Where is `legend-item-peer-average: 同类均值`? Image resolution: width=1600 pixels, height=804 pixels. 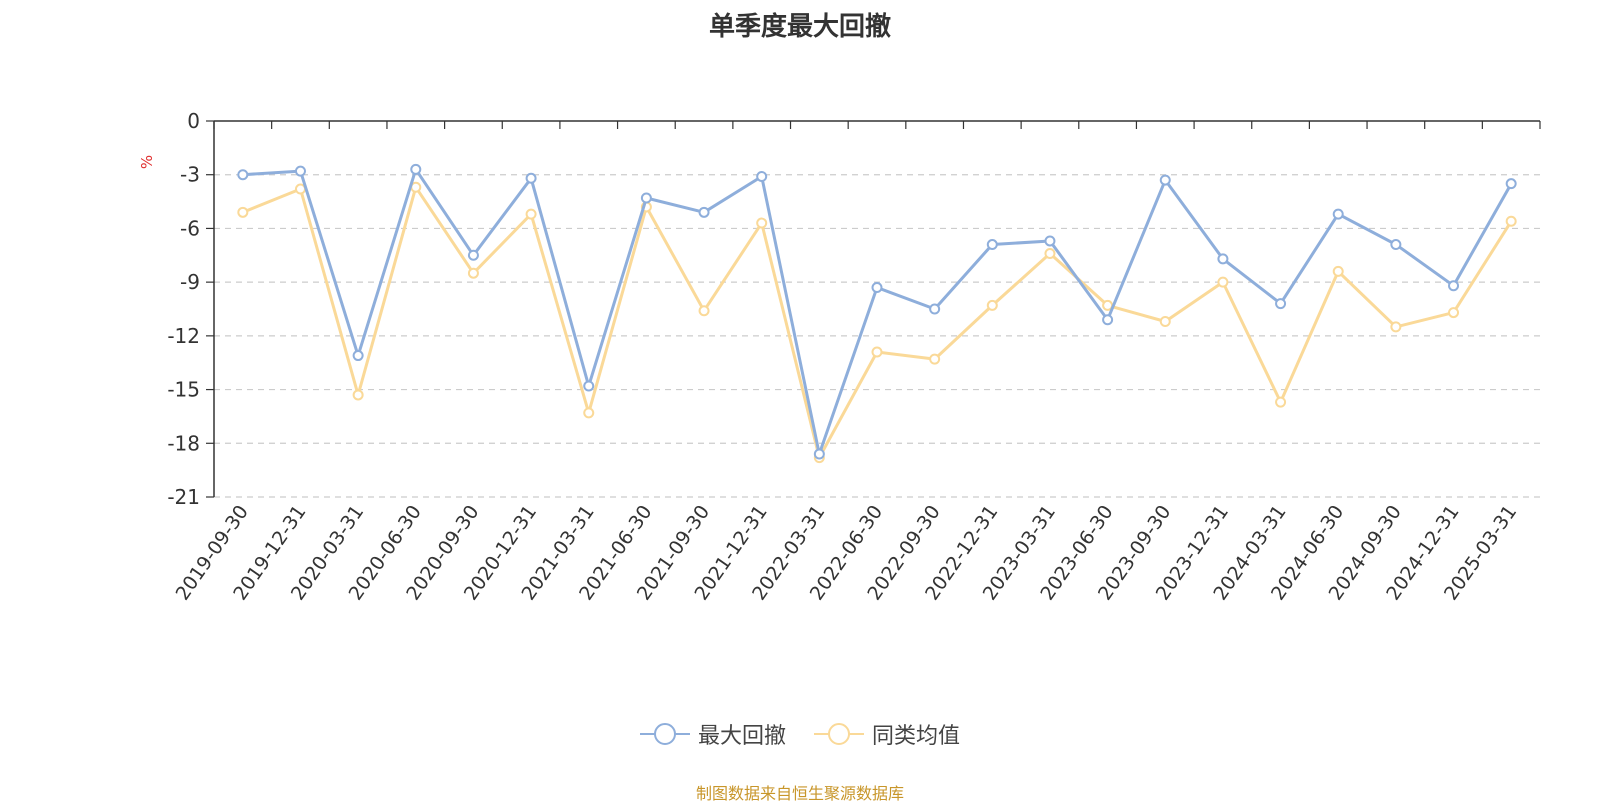
legend-item-peer-average: 同类均值 is located at coordinates (887, 734).